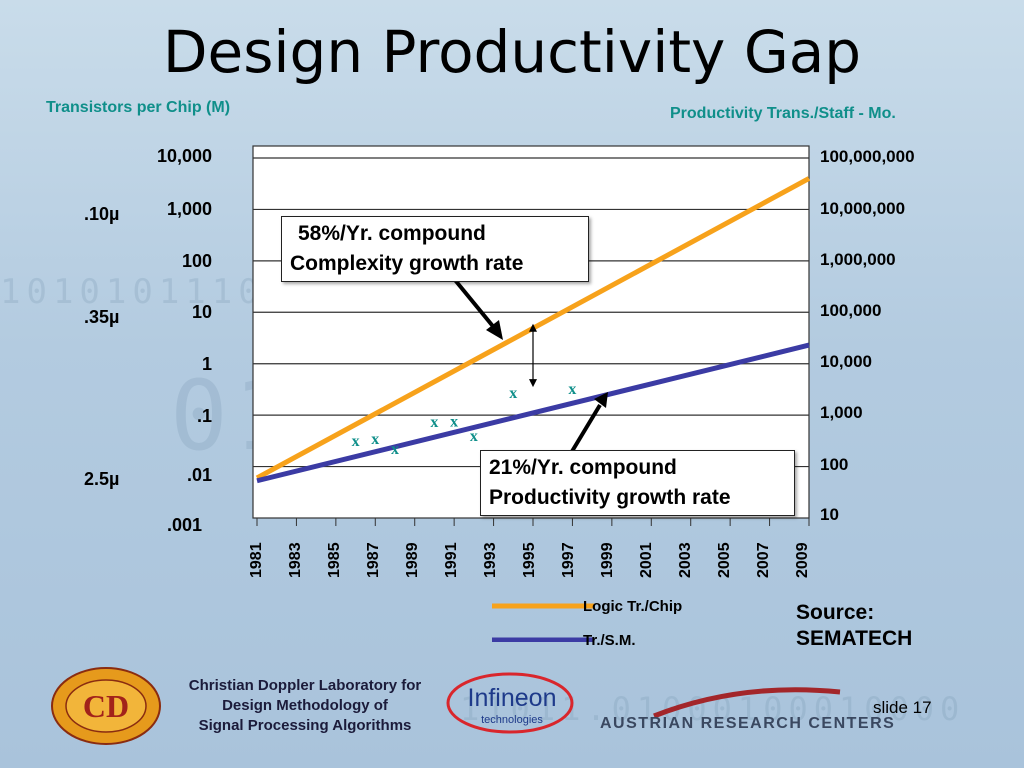 This screenshot has width=1024, height=768. Describe the element at coordinates (475, 305) in the screenshot. I see `pointer-complexity-line` at that location.